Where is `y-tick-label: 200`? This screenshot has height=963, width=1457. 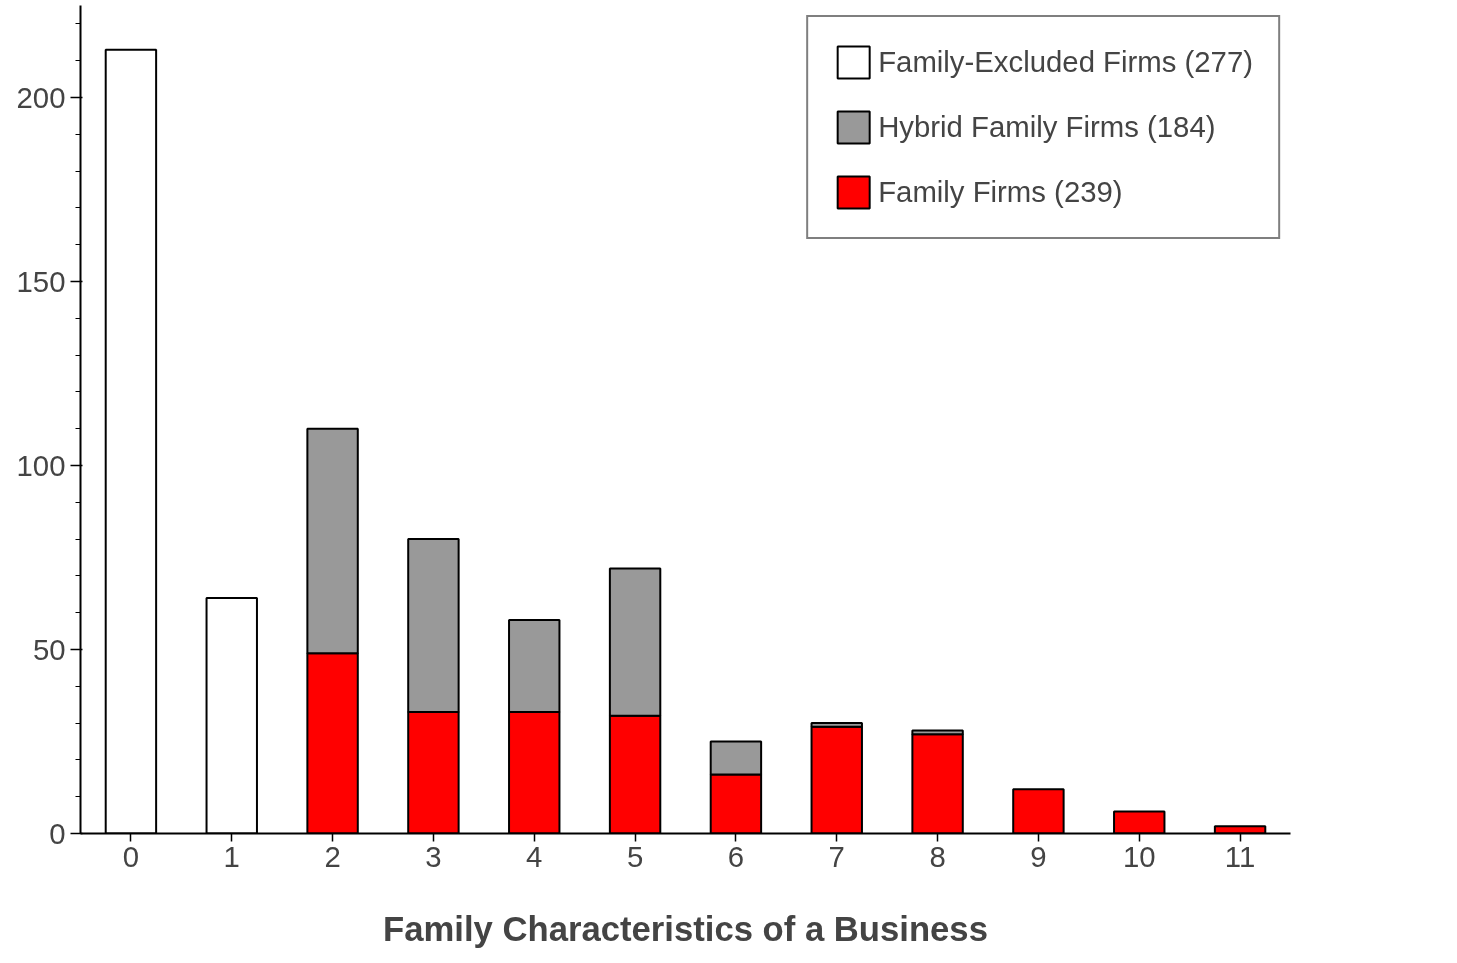
y-tick-label: 200 is located at coordinates (41, 97).